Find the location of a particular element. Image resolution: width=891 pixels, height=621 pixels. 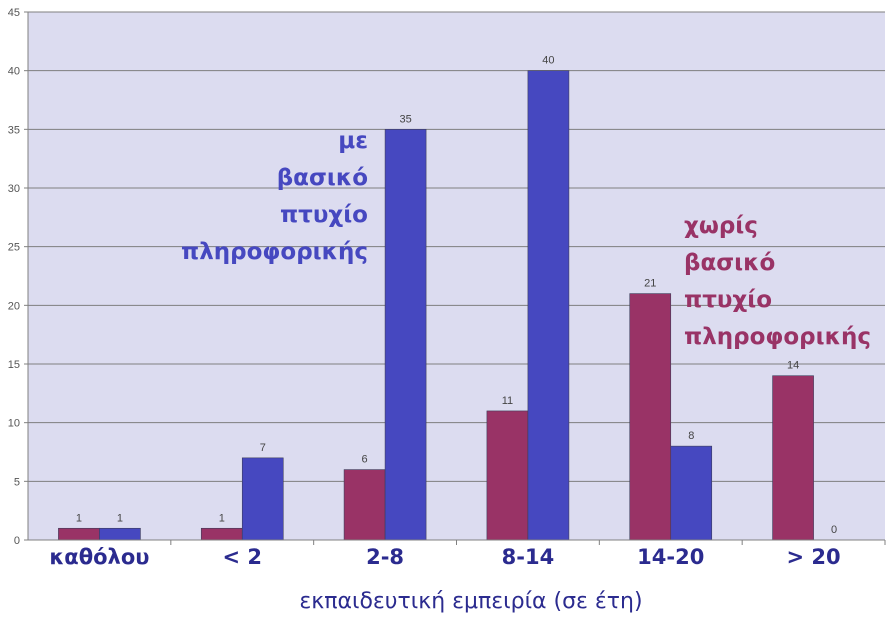

value-label: 14 is located at coordinates (793, 366).